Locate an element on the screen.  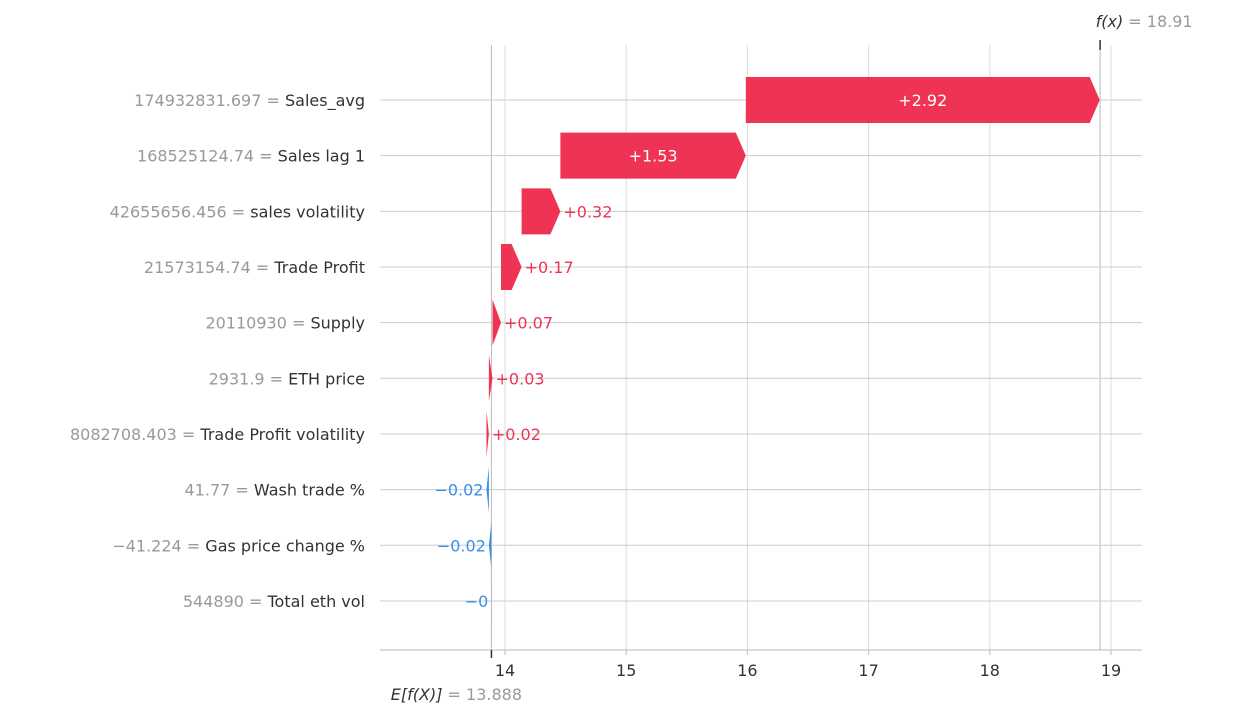
feature-name: Sales_avg is located at coordinates (325, 101).